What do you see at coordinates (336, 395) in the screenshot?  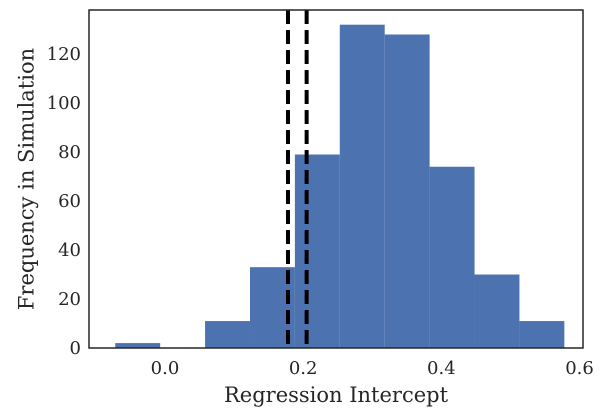 I see `x-axis-label: Regression Intercept` at bounding box center [336, 395].